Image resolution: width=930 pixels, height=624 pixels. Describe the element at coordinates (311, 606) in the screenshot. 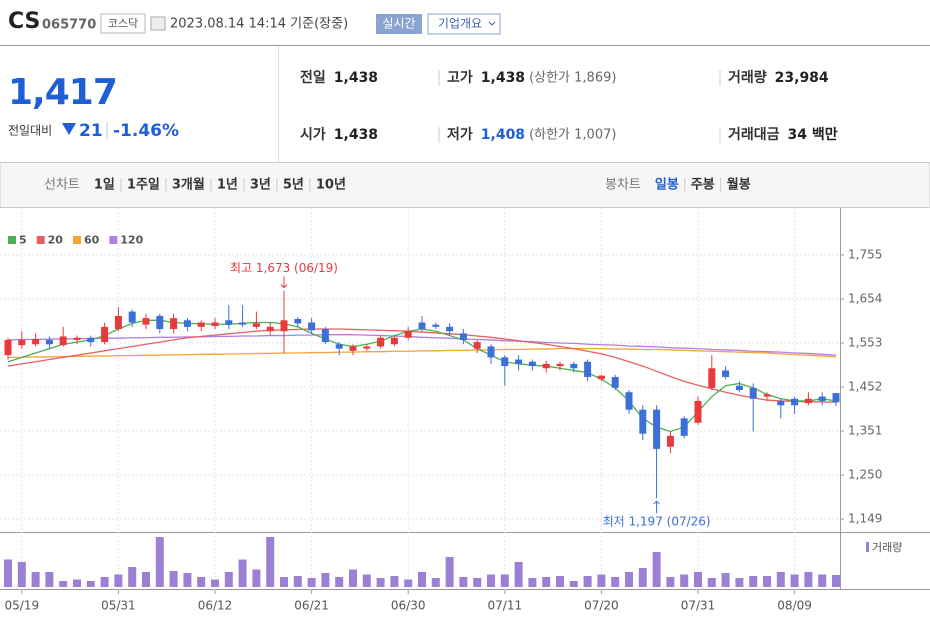

I see `x-tick-label: 06/21` at that location.